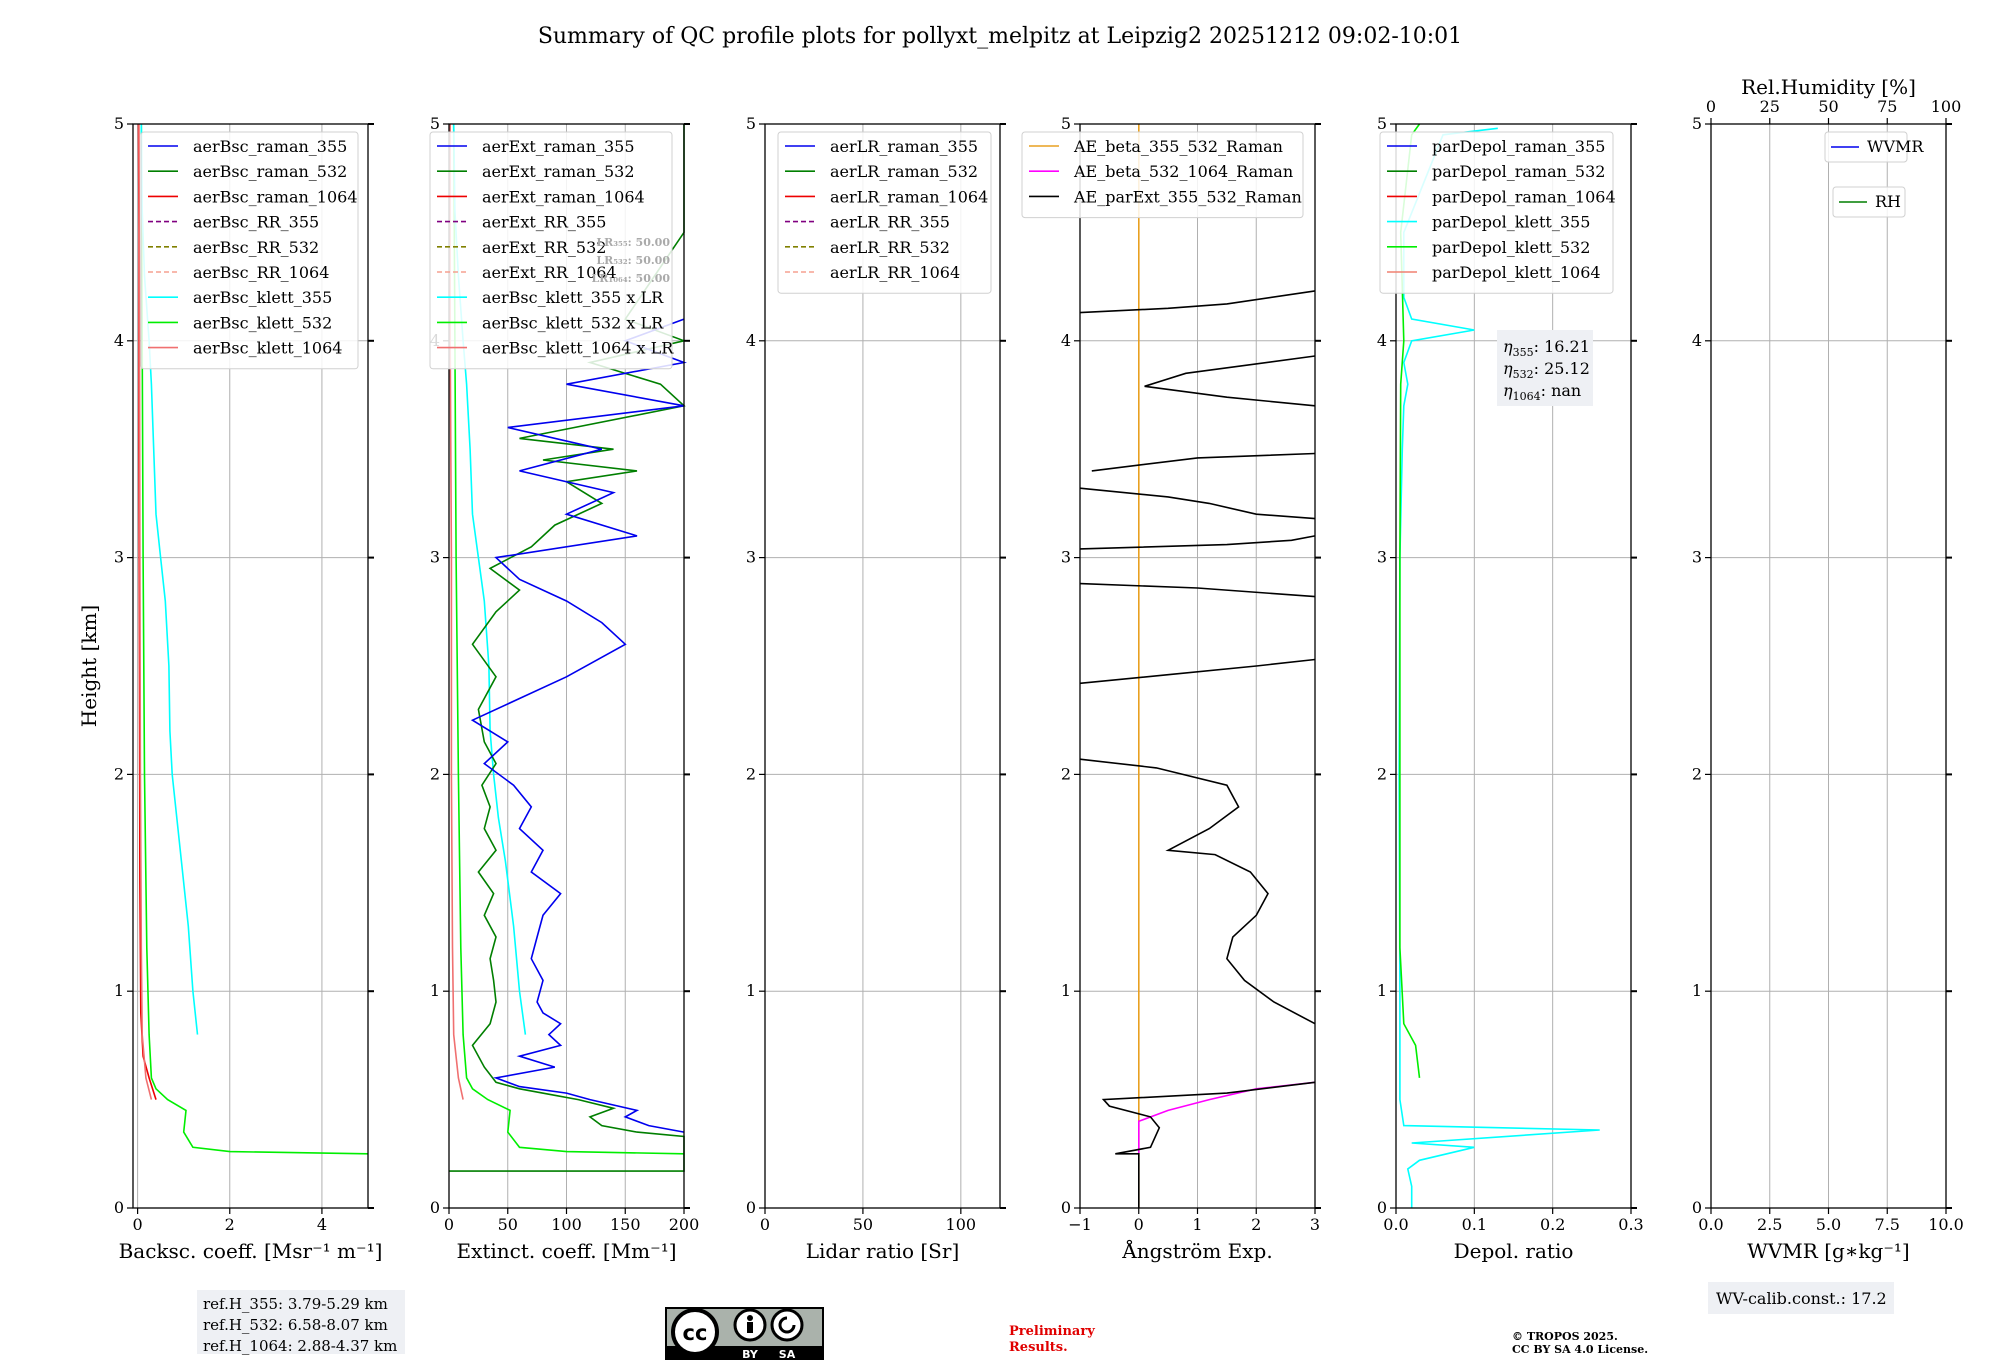 The width and height of the screenshot is (2000, 1360). What do you see at coordinates (890, 247) in the screenshot?
I see `legend-label: aerLR_RR_532` at bounding box center [890, 247].